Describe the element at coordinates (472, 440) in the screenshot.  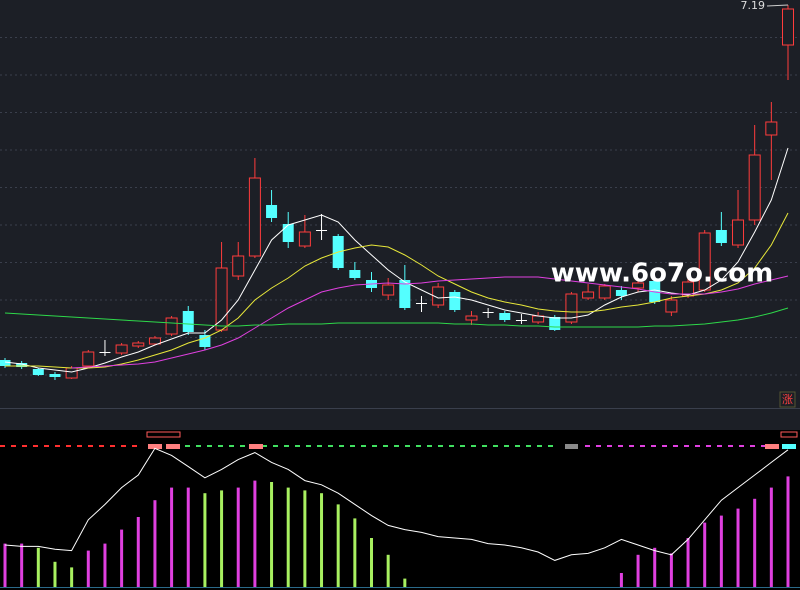
I see `signal-markers` at that location.